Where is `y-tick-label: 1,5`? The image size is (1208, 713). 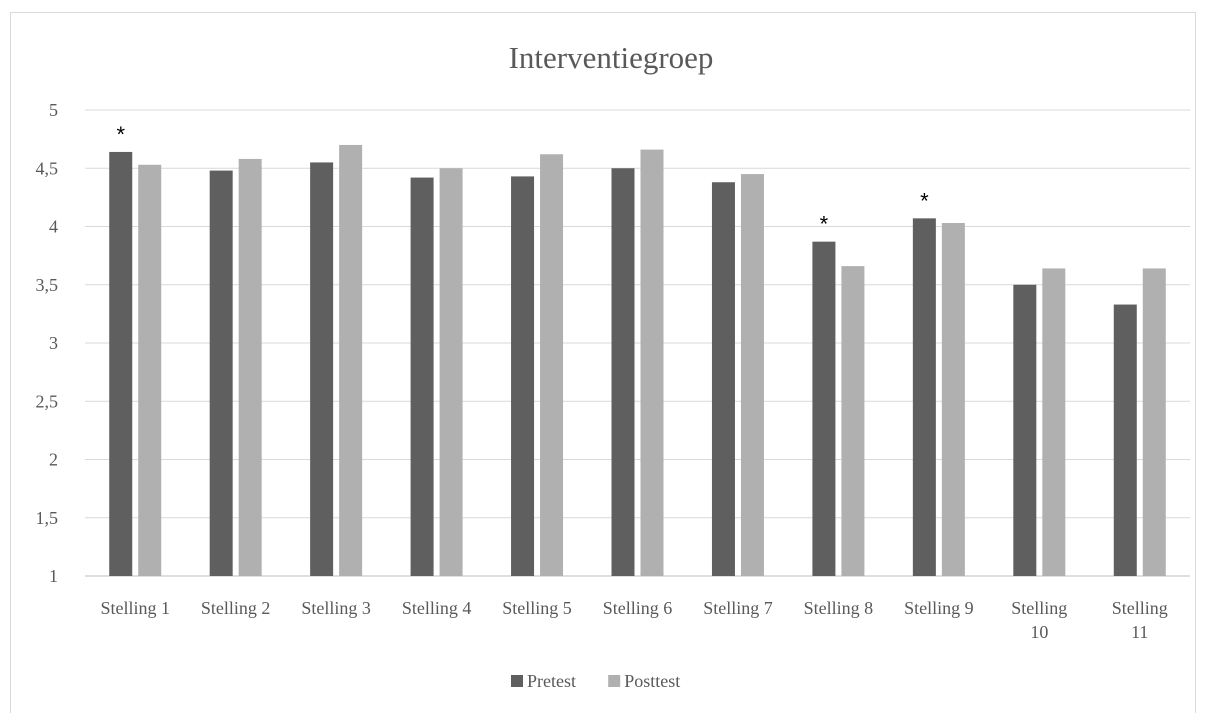 y-tick-label: 1,5 is located at coordinates (47, 518).